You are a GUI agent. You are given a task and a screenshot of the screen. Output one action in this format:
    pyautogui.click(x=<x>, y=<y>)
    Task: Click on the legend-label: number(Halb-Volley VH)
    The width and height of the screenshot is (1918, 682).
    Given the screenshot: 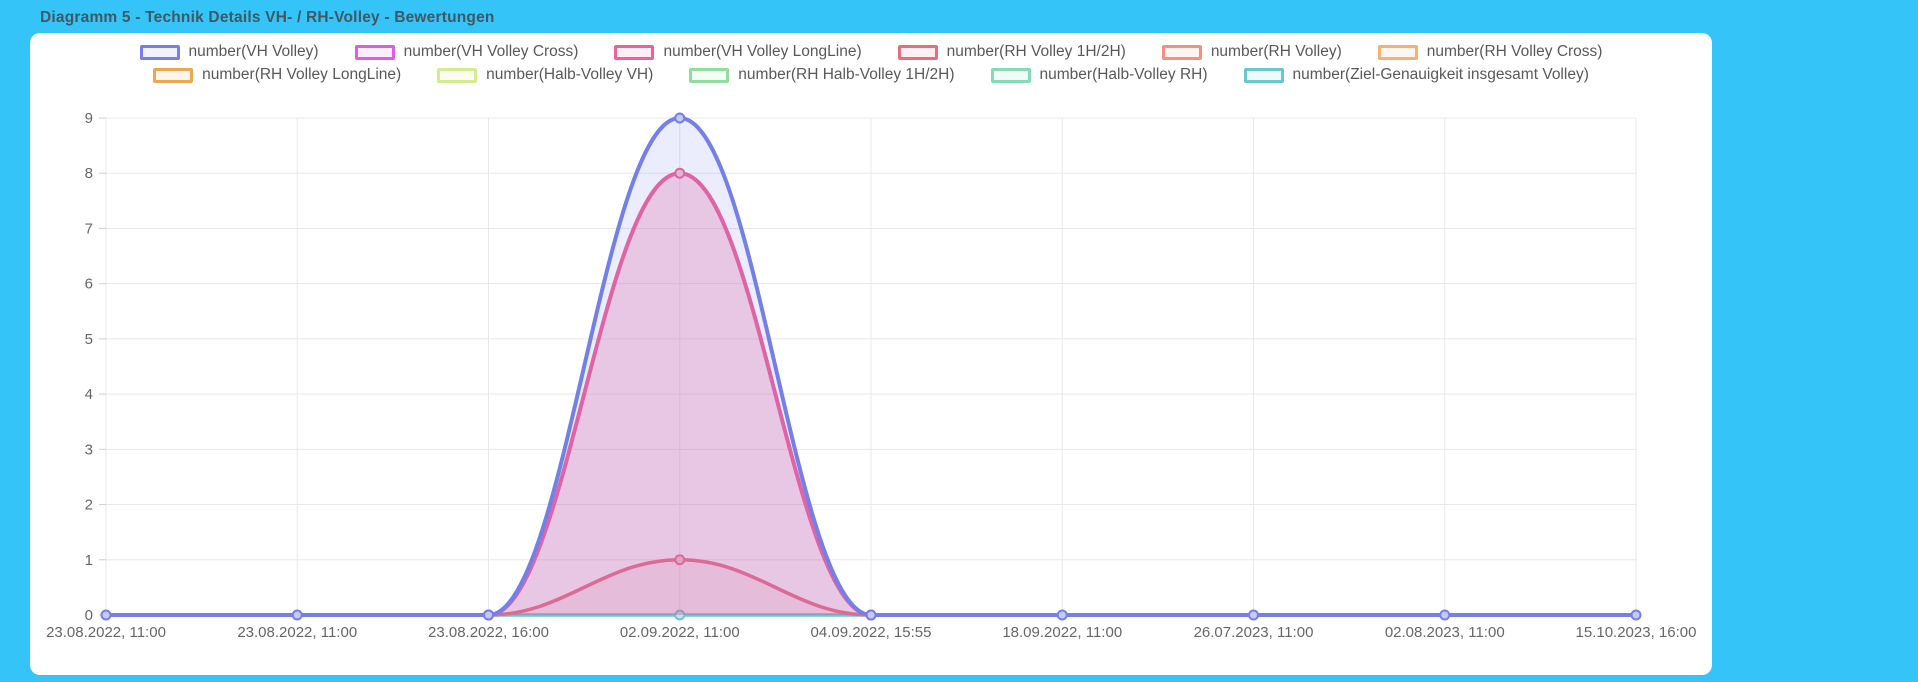 What is the action you would take?
    pyautogui.click(x=570, y=74)
    